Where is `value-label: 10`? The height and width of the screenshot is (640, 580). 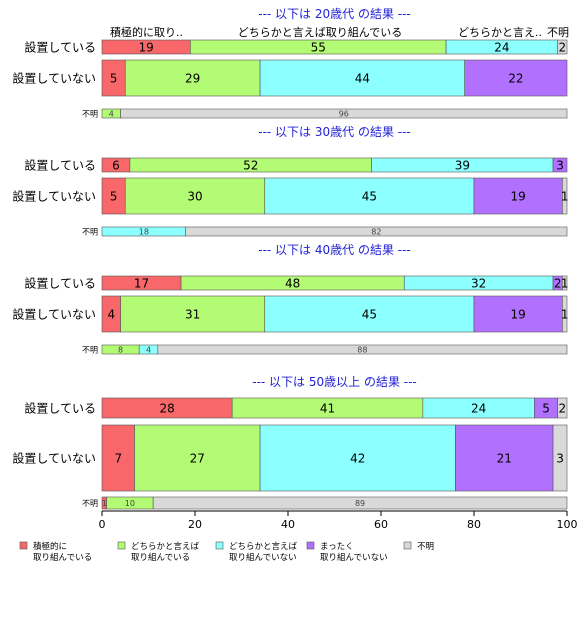
value-label: 10 is located at coordinates (130, 503).